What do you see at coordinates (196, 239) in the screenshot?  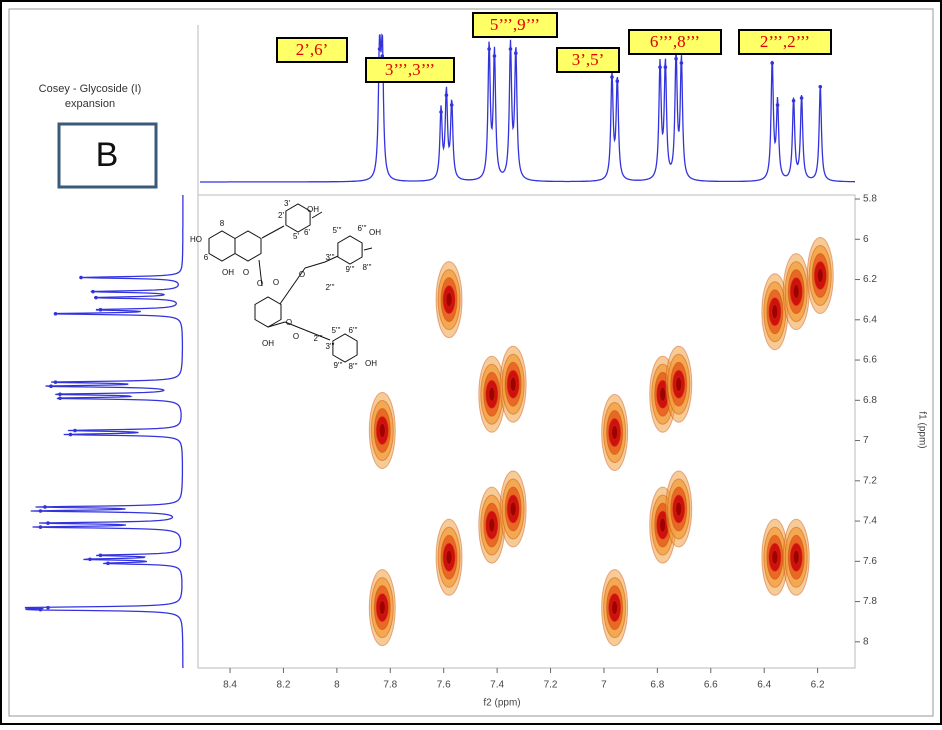 I see `structure-label: HO` at bounding box center [196, 239].